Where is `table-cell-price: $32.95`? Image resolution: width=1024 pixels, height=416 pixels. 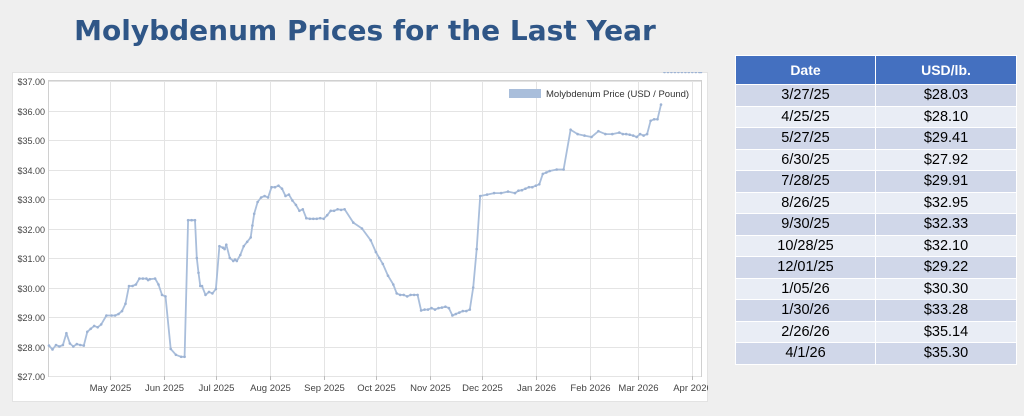
table-cell-price: $32.95 is located at coordinates (946, 202).